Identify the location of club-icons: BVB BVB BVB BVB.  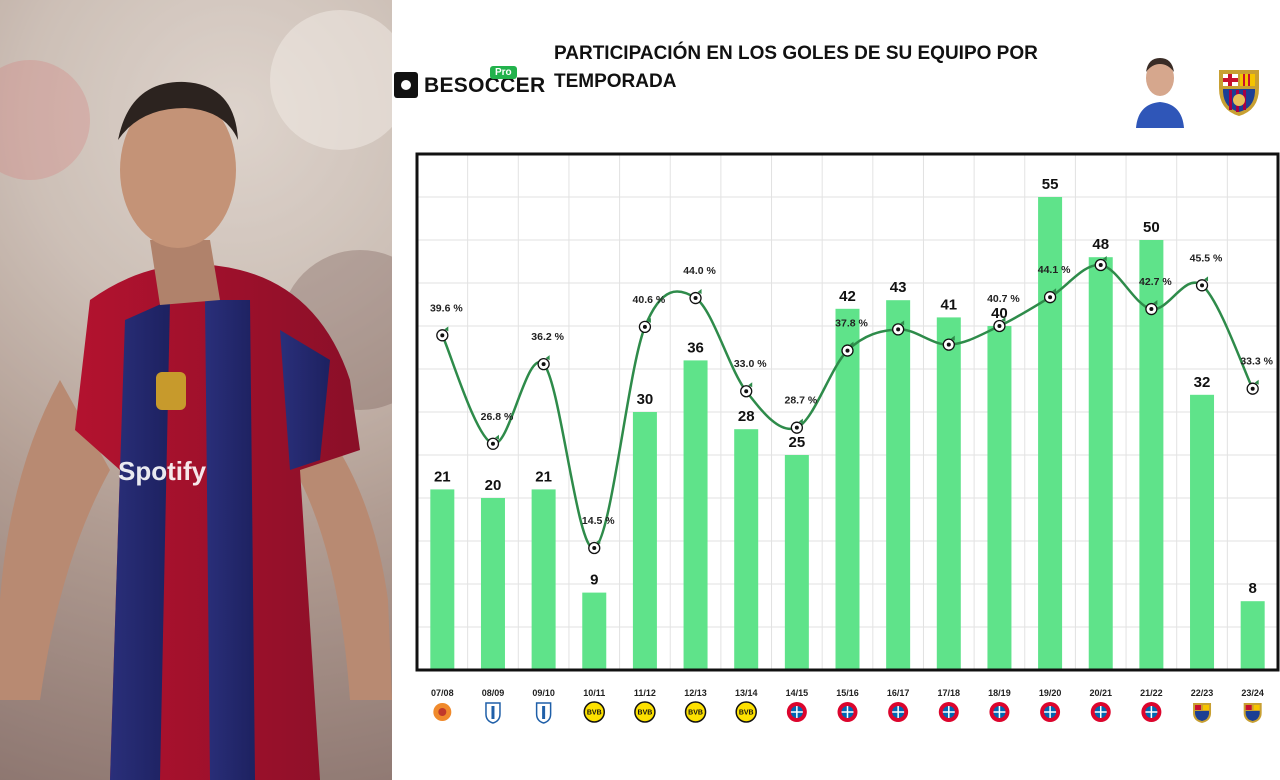
(847, 712).